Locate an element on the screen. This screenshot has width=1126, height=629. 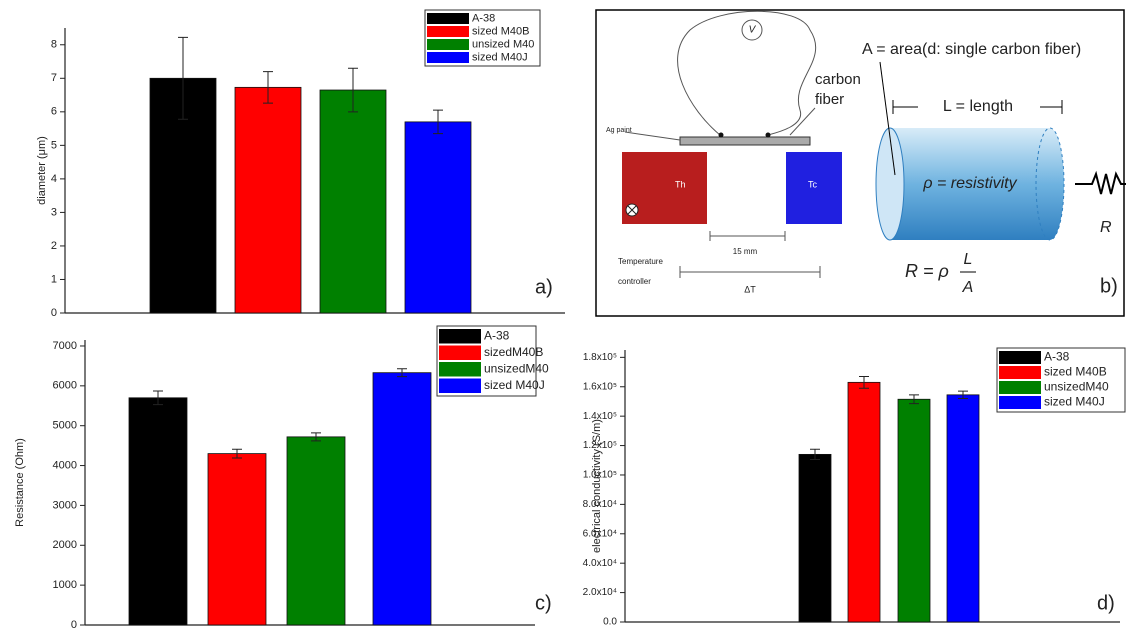
delta-label: ΔT is located at coordinates (750, 289).